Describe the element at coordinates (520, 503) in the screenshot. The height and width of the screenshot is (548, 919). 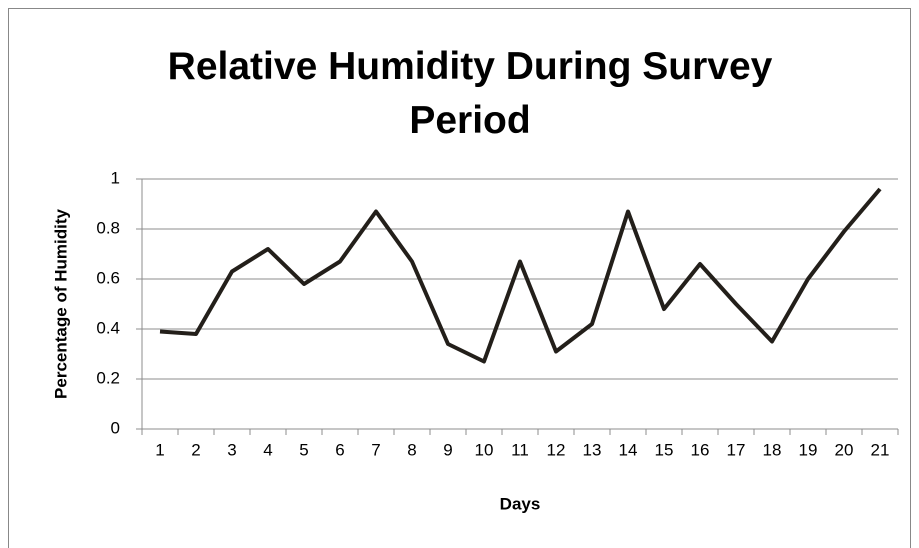
I see `x-axis-label: Days` at that location.